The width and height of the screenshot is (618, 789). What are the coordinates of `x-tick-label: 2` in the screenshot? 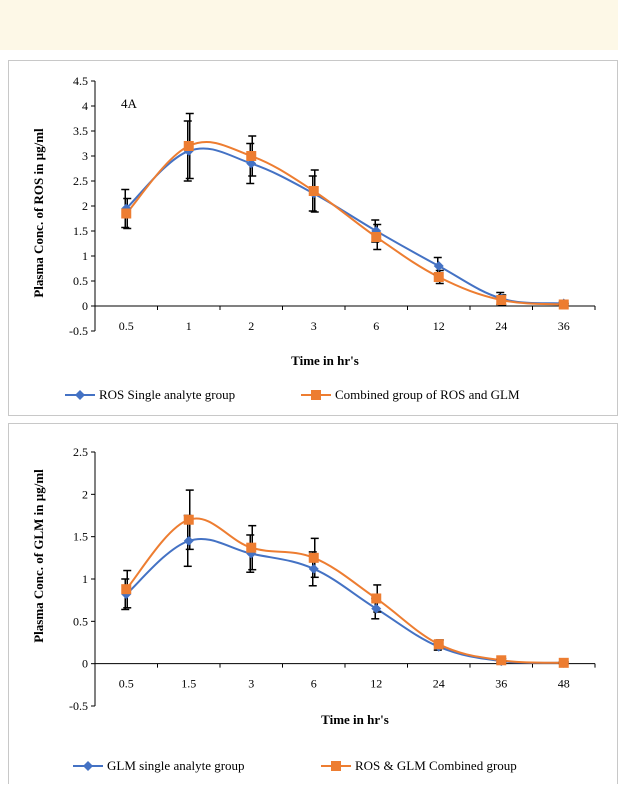 It's located at (251, 326).